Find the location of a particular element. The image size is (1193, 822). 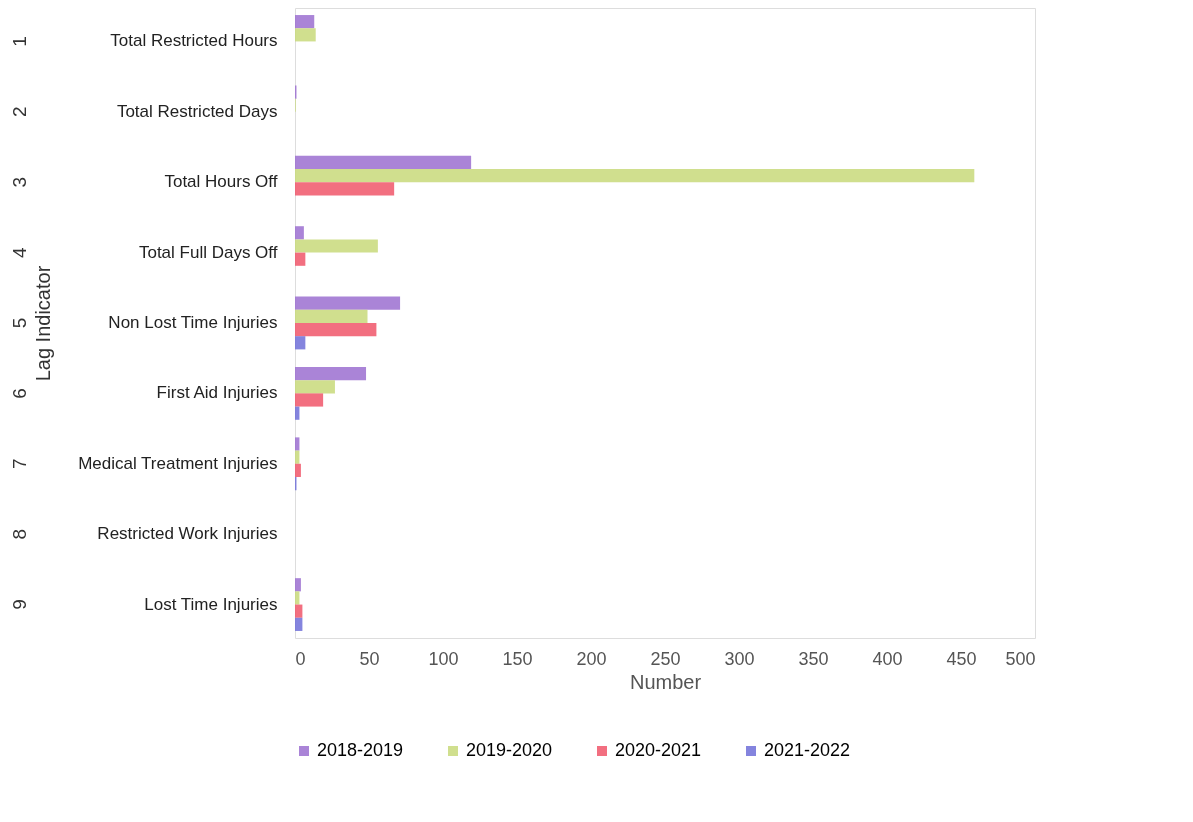

x-axis-title: Number is located at coordinates (665, 681).